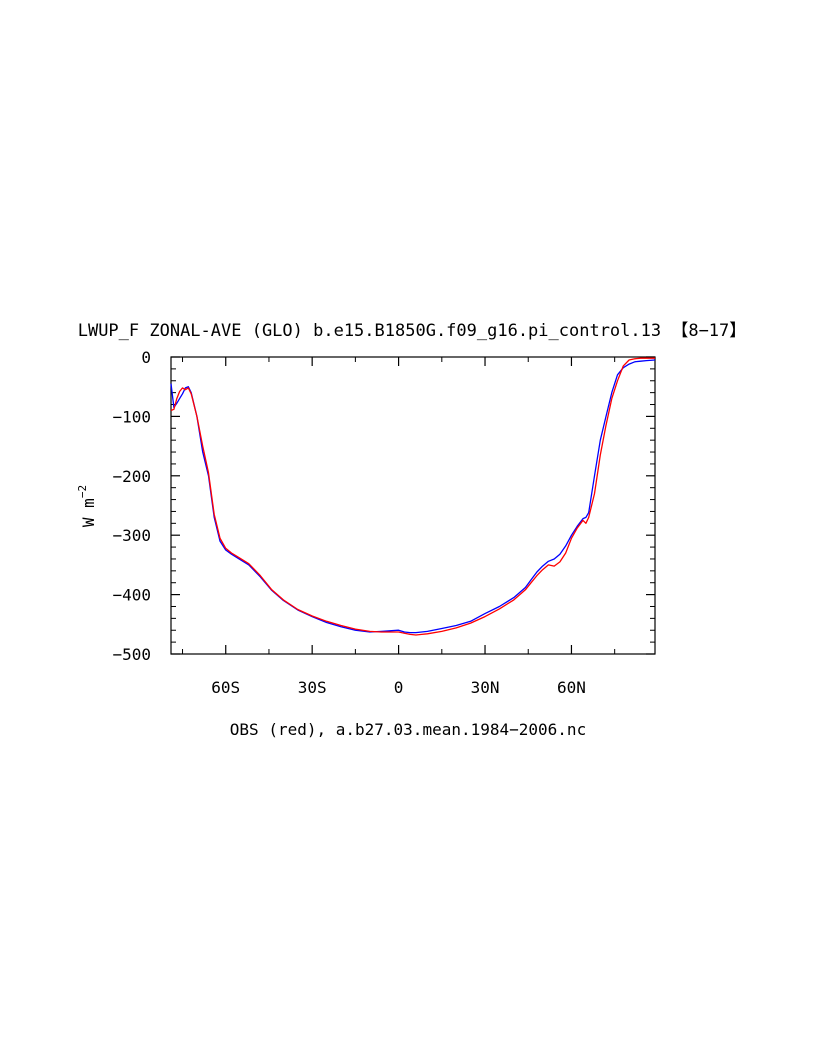  What do you see at coordinates (485, 687) in the screenshot?
I see `x-tick-label-3: 30N` at bounding box center [485, 687].